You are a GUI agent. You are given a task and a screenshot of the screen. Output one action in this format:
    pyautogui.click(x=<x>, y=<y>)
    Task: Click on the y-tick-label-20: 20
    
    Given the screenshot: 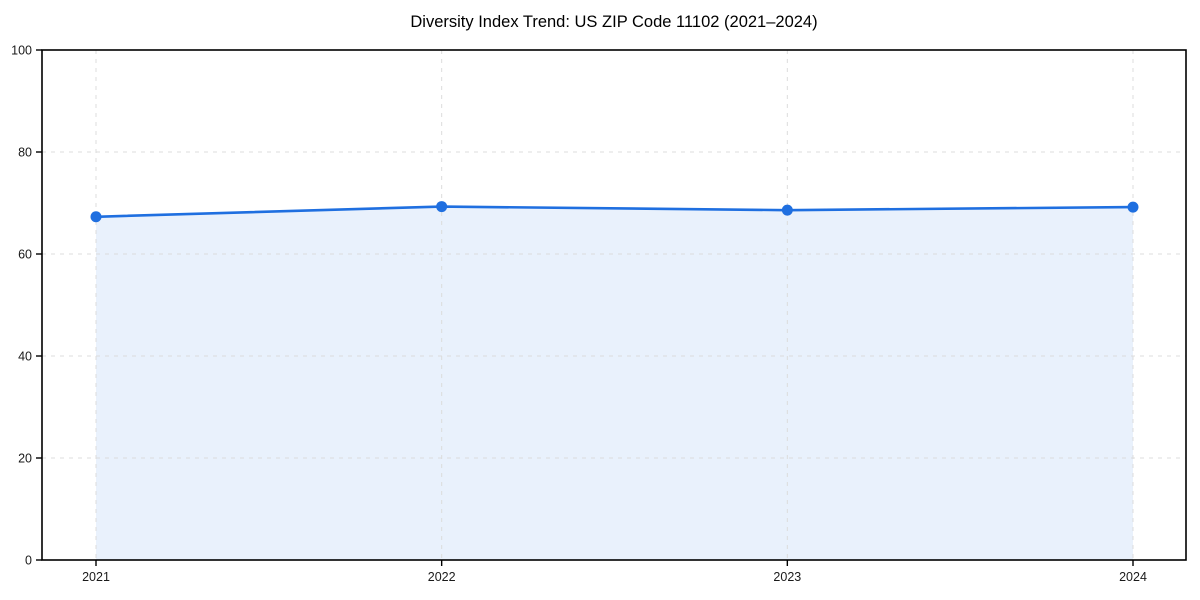 What is the action you would take?
    pyautogui.click(x=25, y=459)
    